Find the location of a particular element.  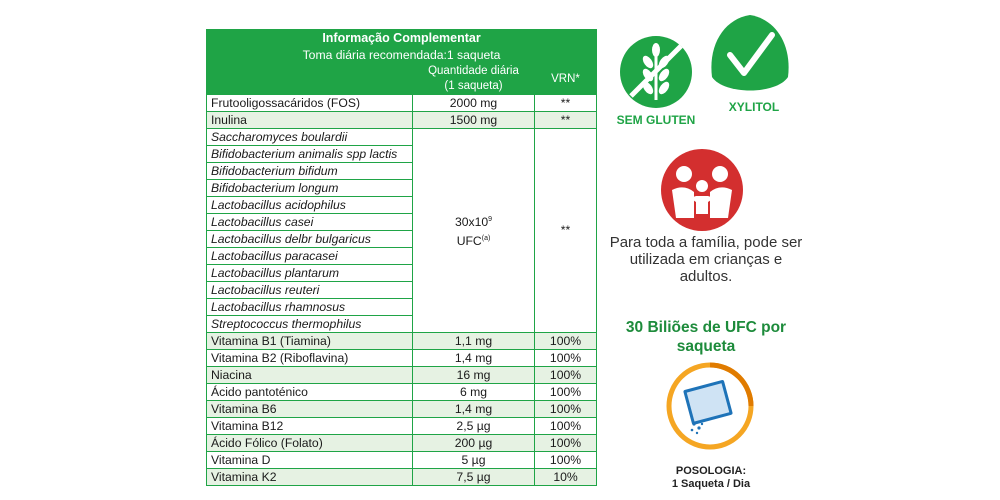

strike-line is located at coordinates (656, 71).